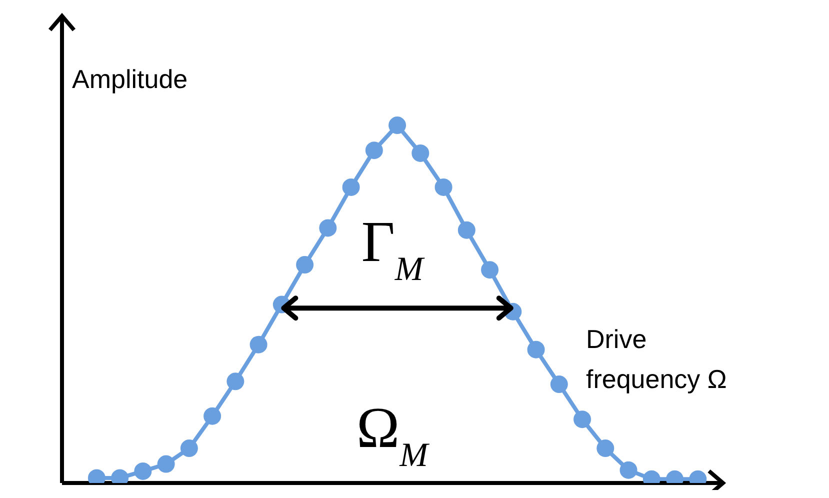 The width and height of the screenshot is (829, 498). Describe the element at coordinates (393, 248) in the screenshot. I see `annotation: Γ$_{M}$` at that location.